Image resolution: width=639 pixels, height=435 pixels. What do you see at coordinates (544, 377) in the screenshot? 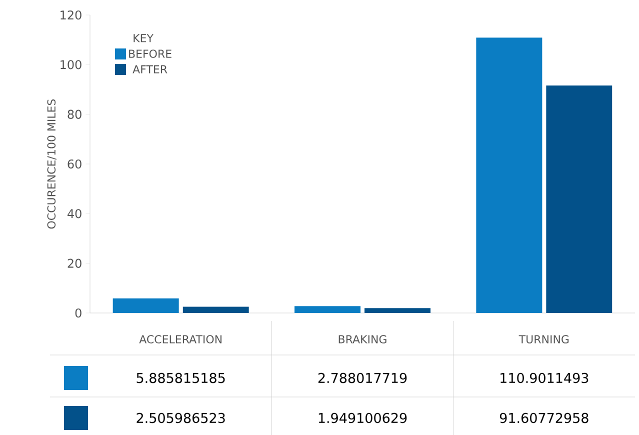
I see `data-label: 110.9011493` at bounding box center [544, 377].